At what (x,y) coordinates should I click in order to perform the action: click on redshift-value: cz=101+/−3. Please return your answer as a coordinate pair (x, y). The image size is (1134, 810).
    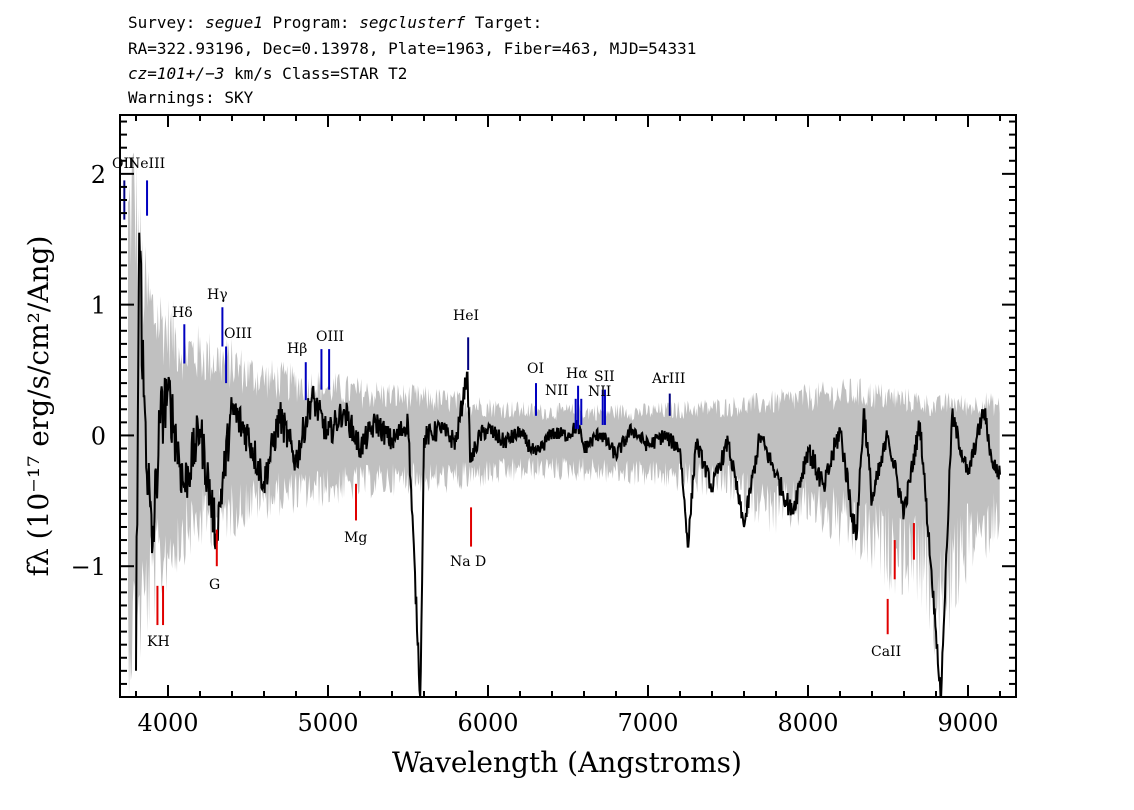
    Looking at the image, I should click on (176, 73).